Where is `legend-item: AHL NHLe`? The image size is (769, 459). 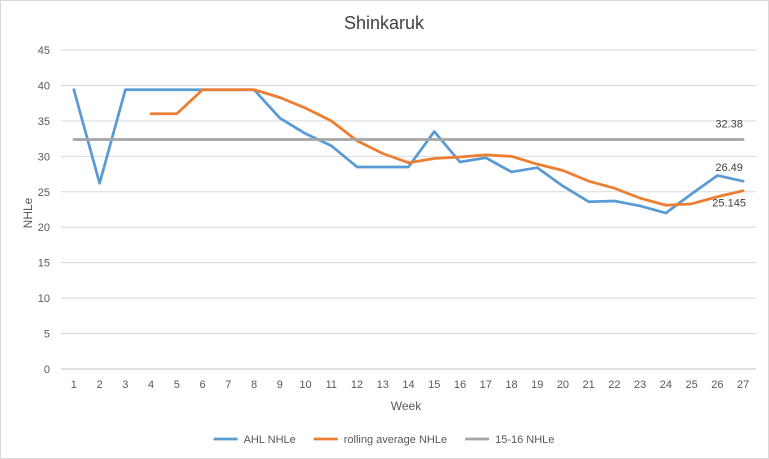 legend-item: AHL NHLe is located at coordinates (254, 440).